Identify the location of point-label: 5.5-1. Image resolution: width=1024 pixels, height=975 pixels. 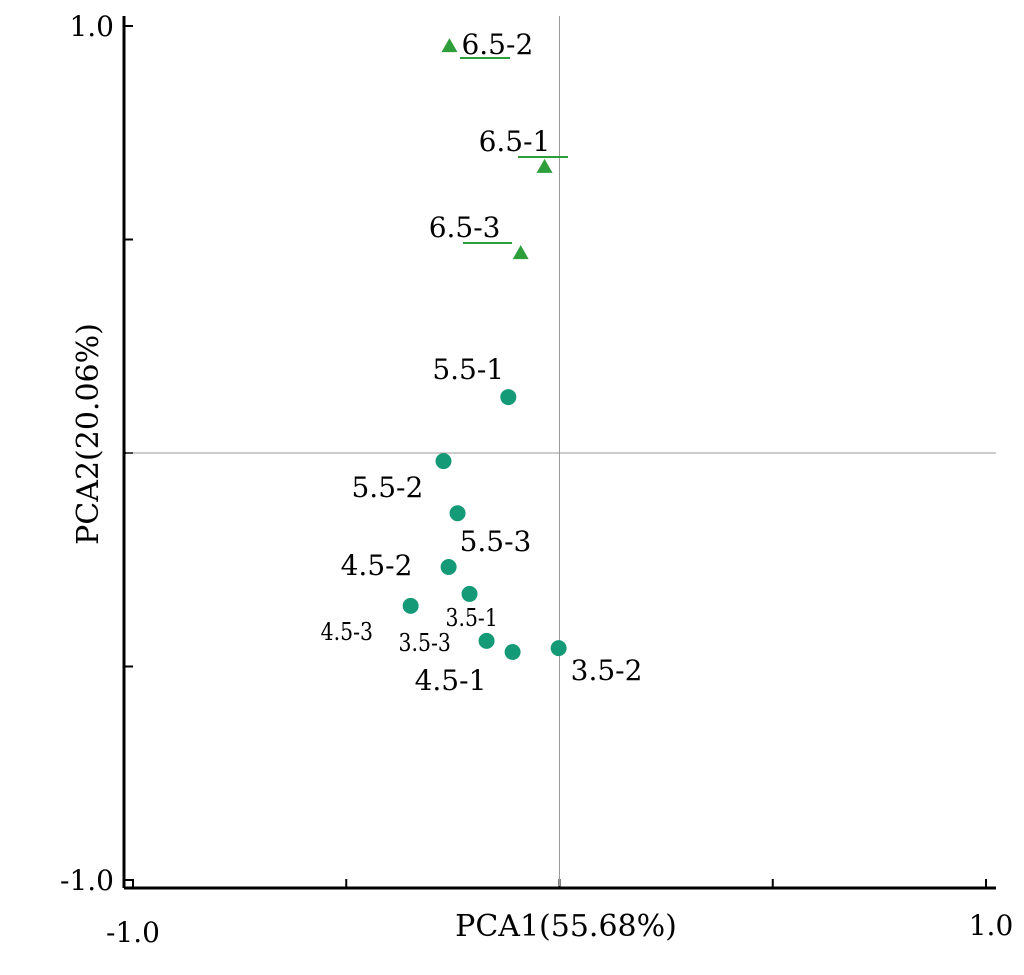
(468, 369).